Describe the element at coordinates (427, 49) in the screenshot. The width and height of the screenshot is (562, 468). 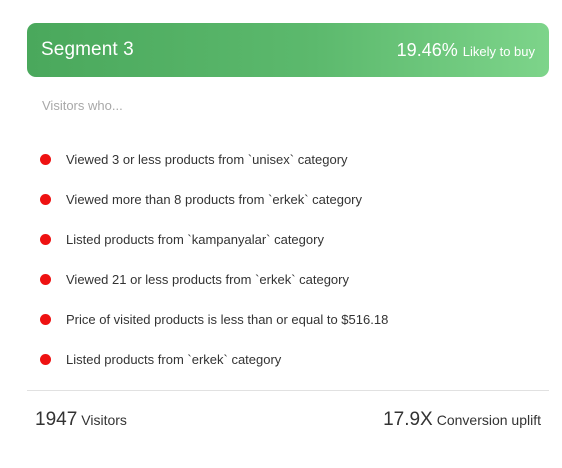
I see `likelihood-value: 19.46%` at that location.